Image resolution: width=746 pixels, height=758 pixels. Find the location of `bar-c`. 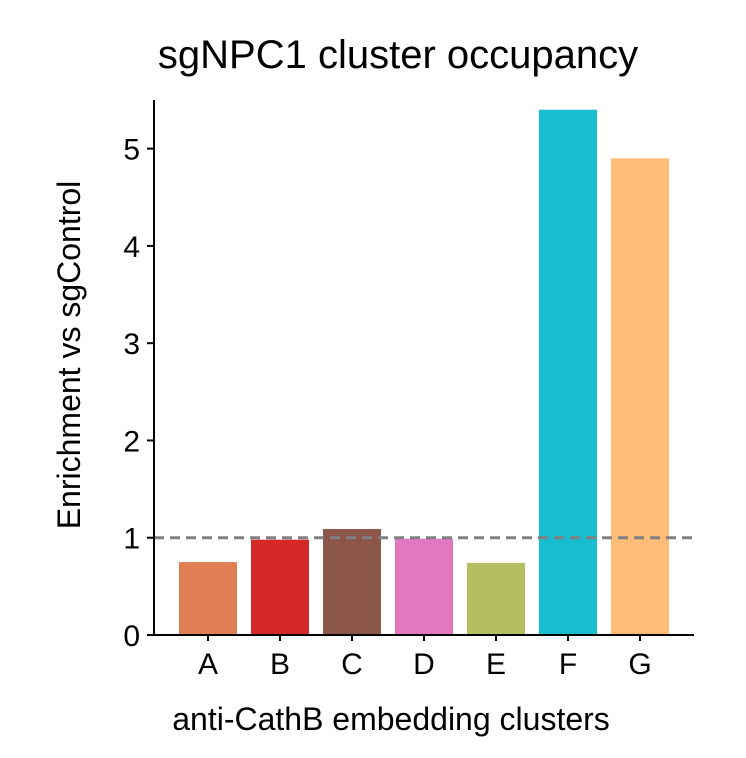

bar-c is located at coordinates (352, 581).